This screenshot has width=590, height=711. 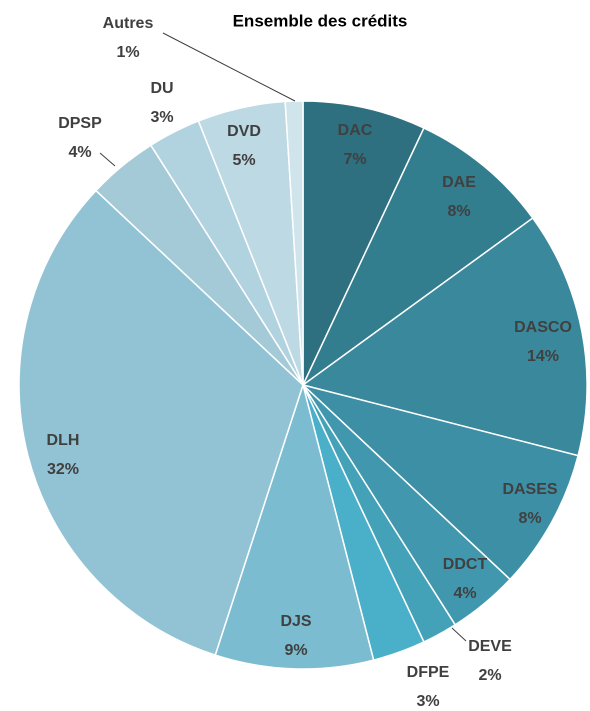 What do you see at coordinates (465, 564) in the screenshot?
I see `slice-label: DDCT` at bounding box center [465, 564].